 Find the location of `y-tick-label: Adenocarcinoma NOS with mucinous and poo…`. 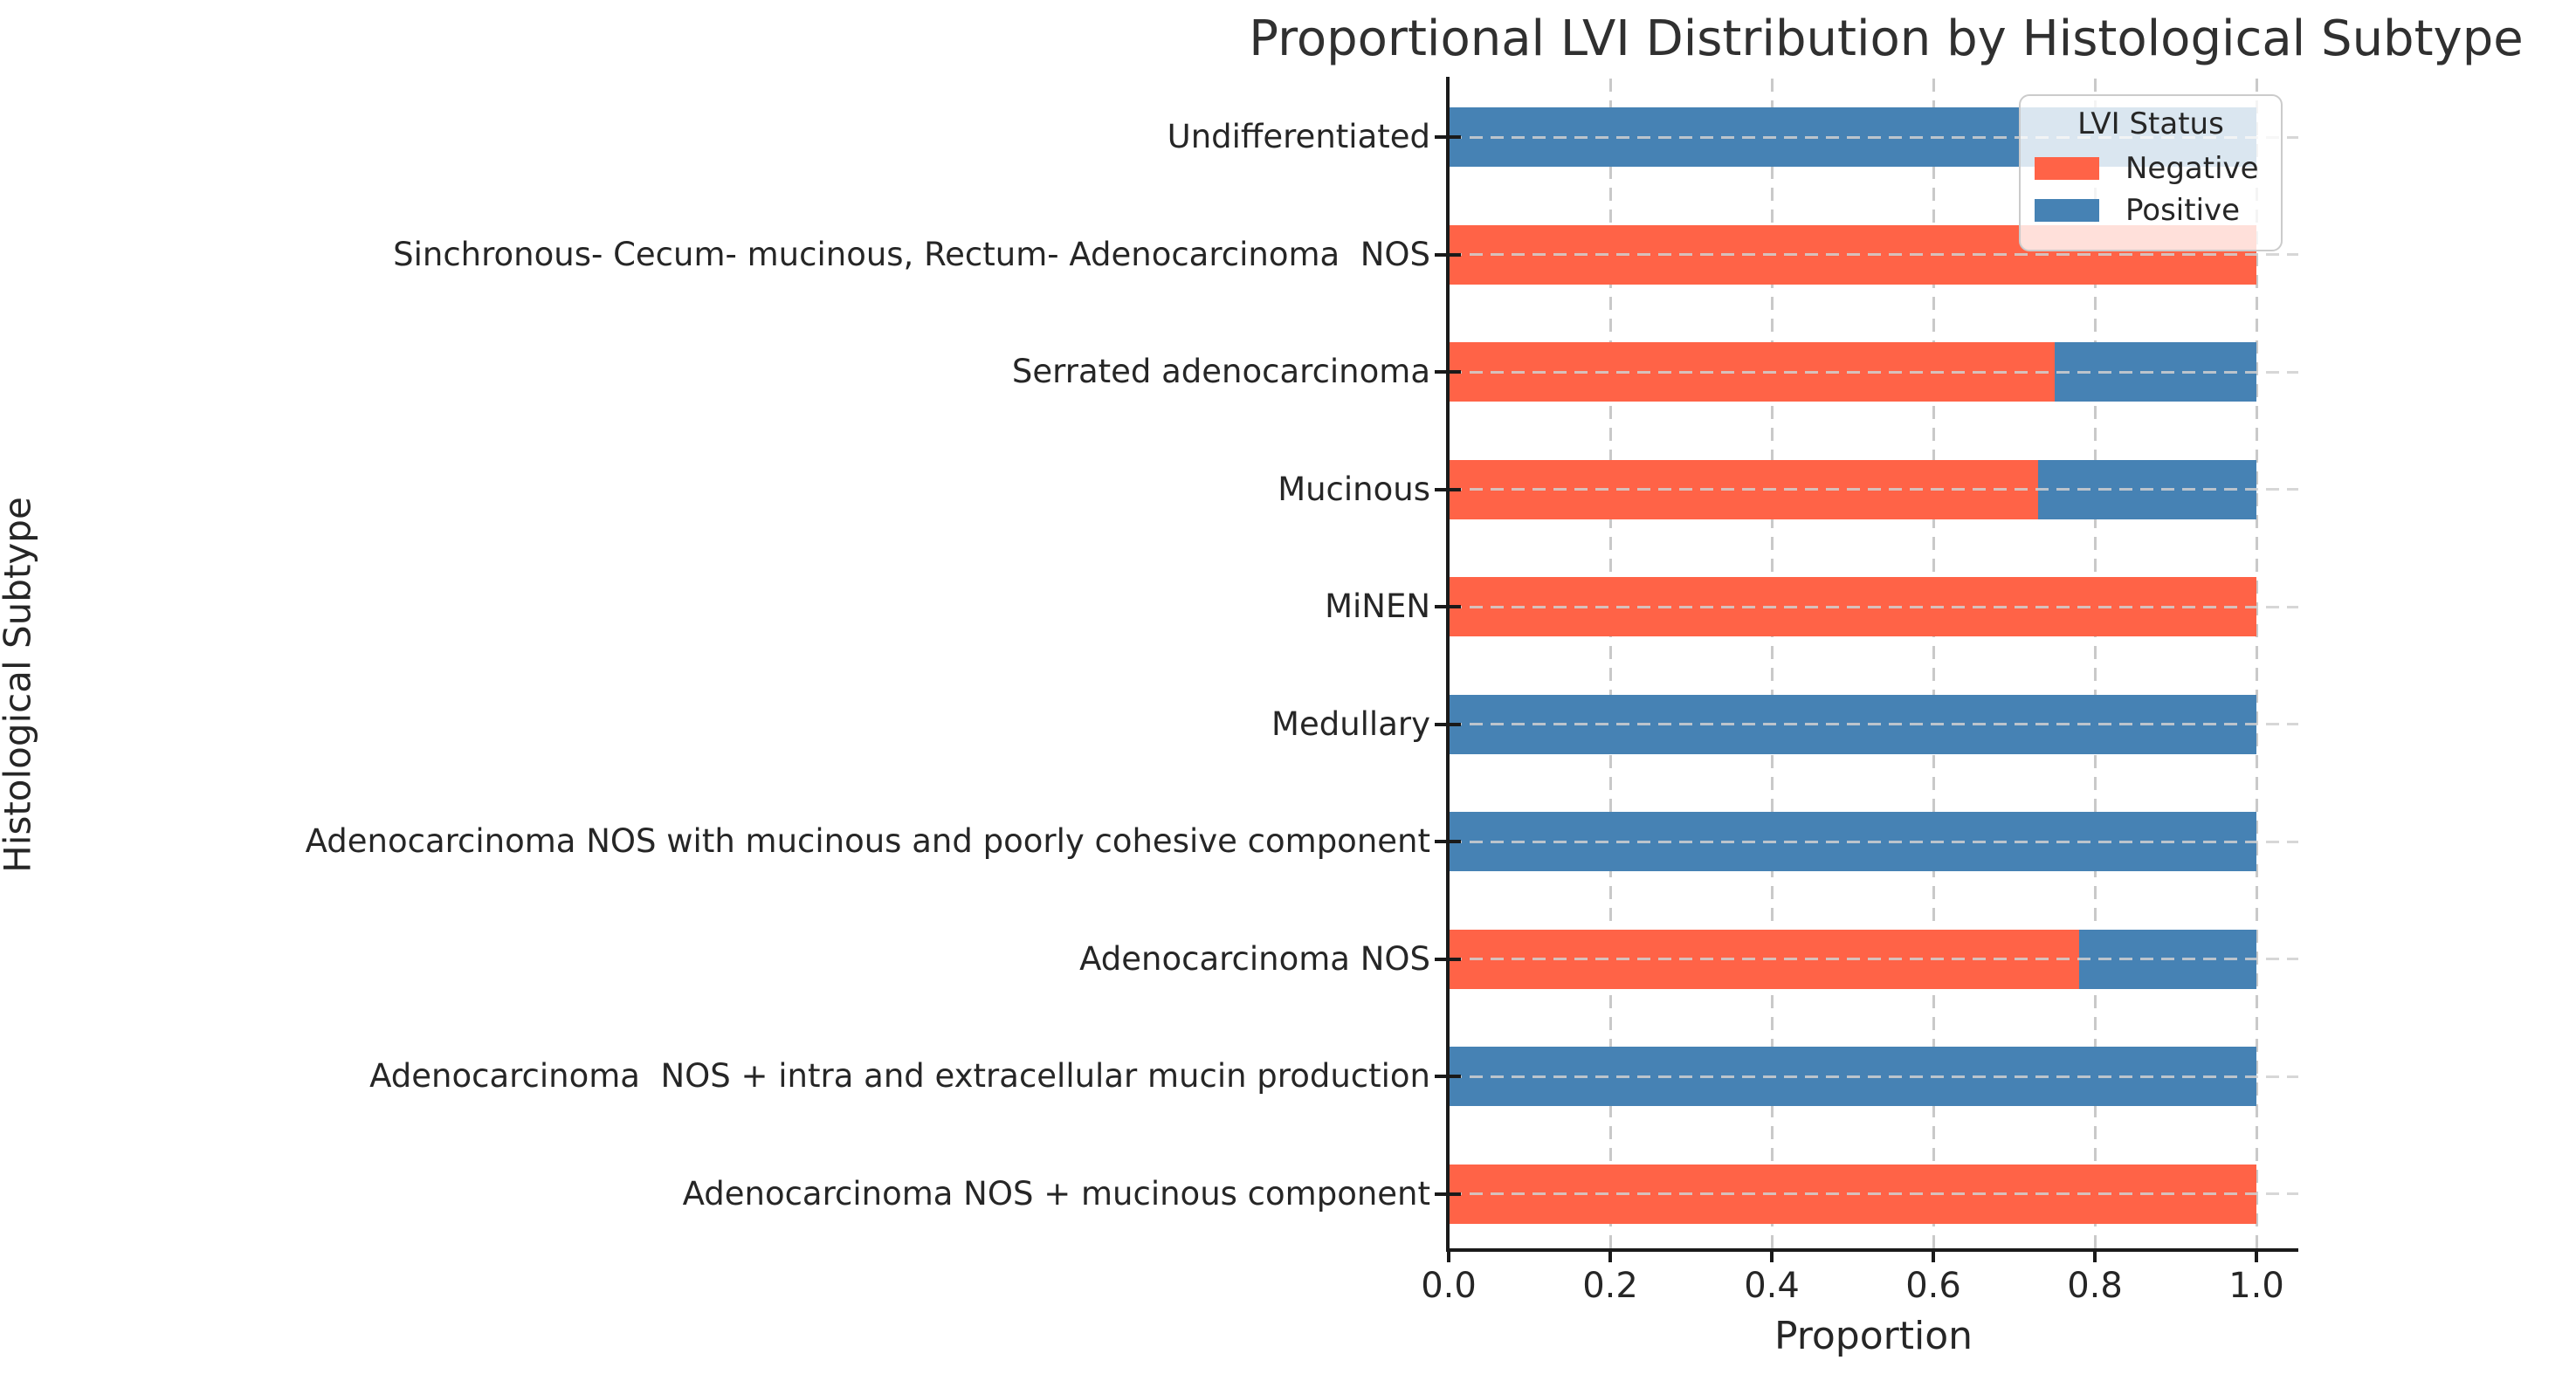

y-tick-label: Adenocarcinoma NOS with mucinous and poo… is located at coordinates (867, 841).